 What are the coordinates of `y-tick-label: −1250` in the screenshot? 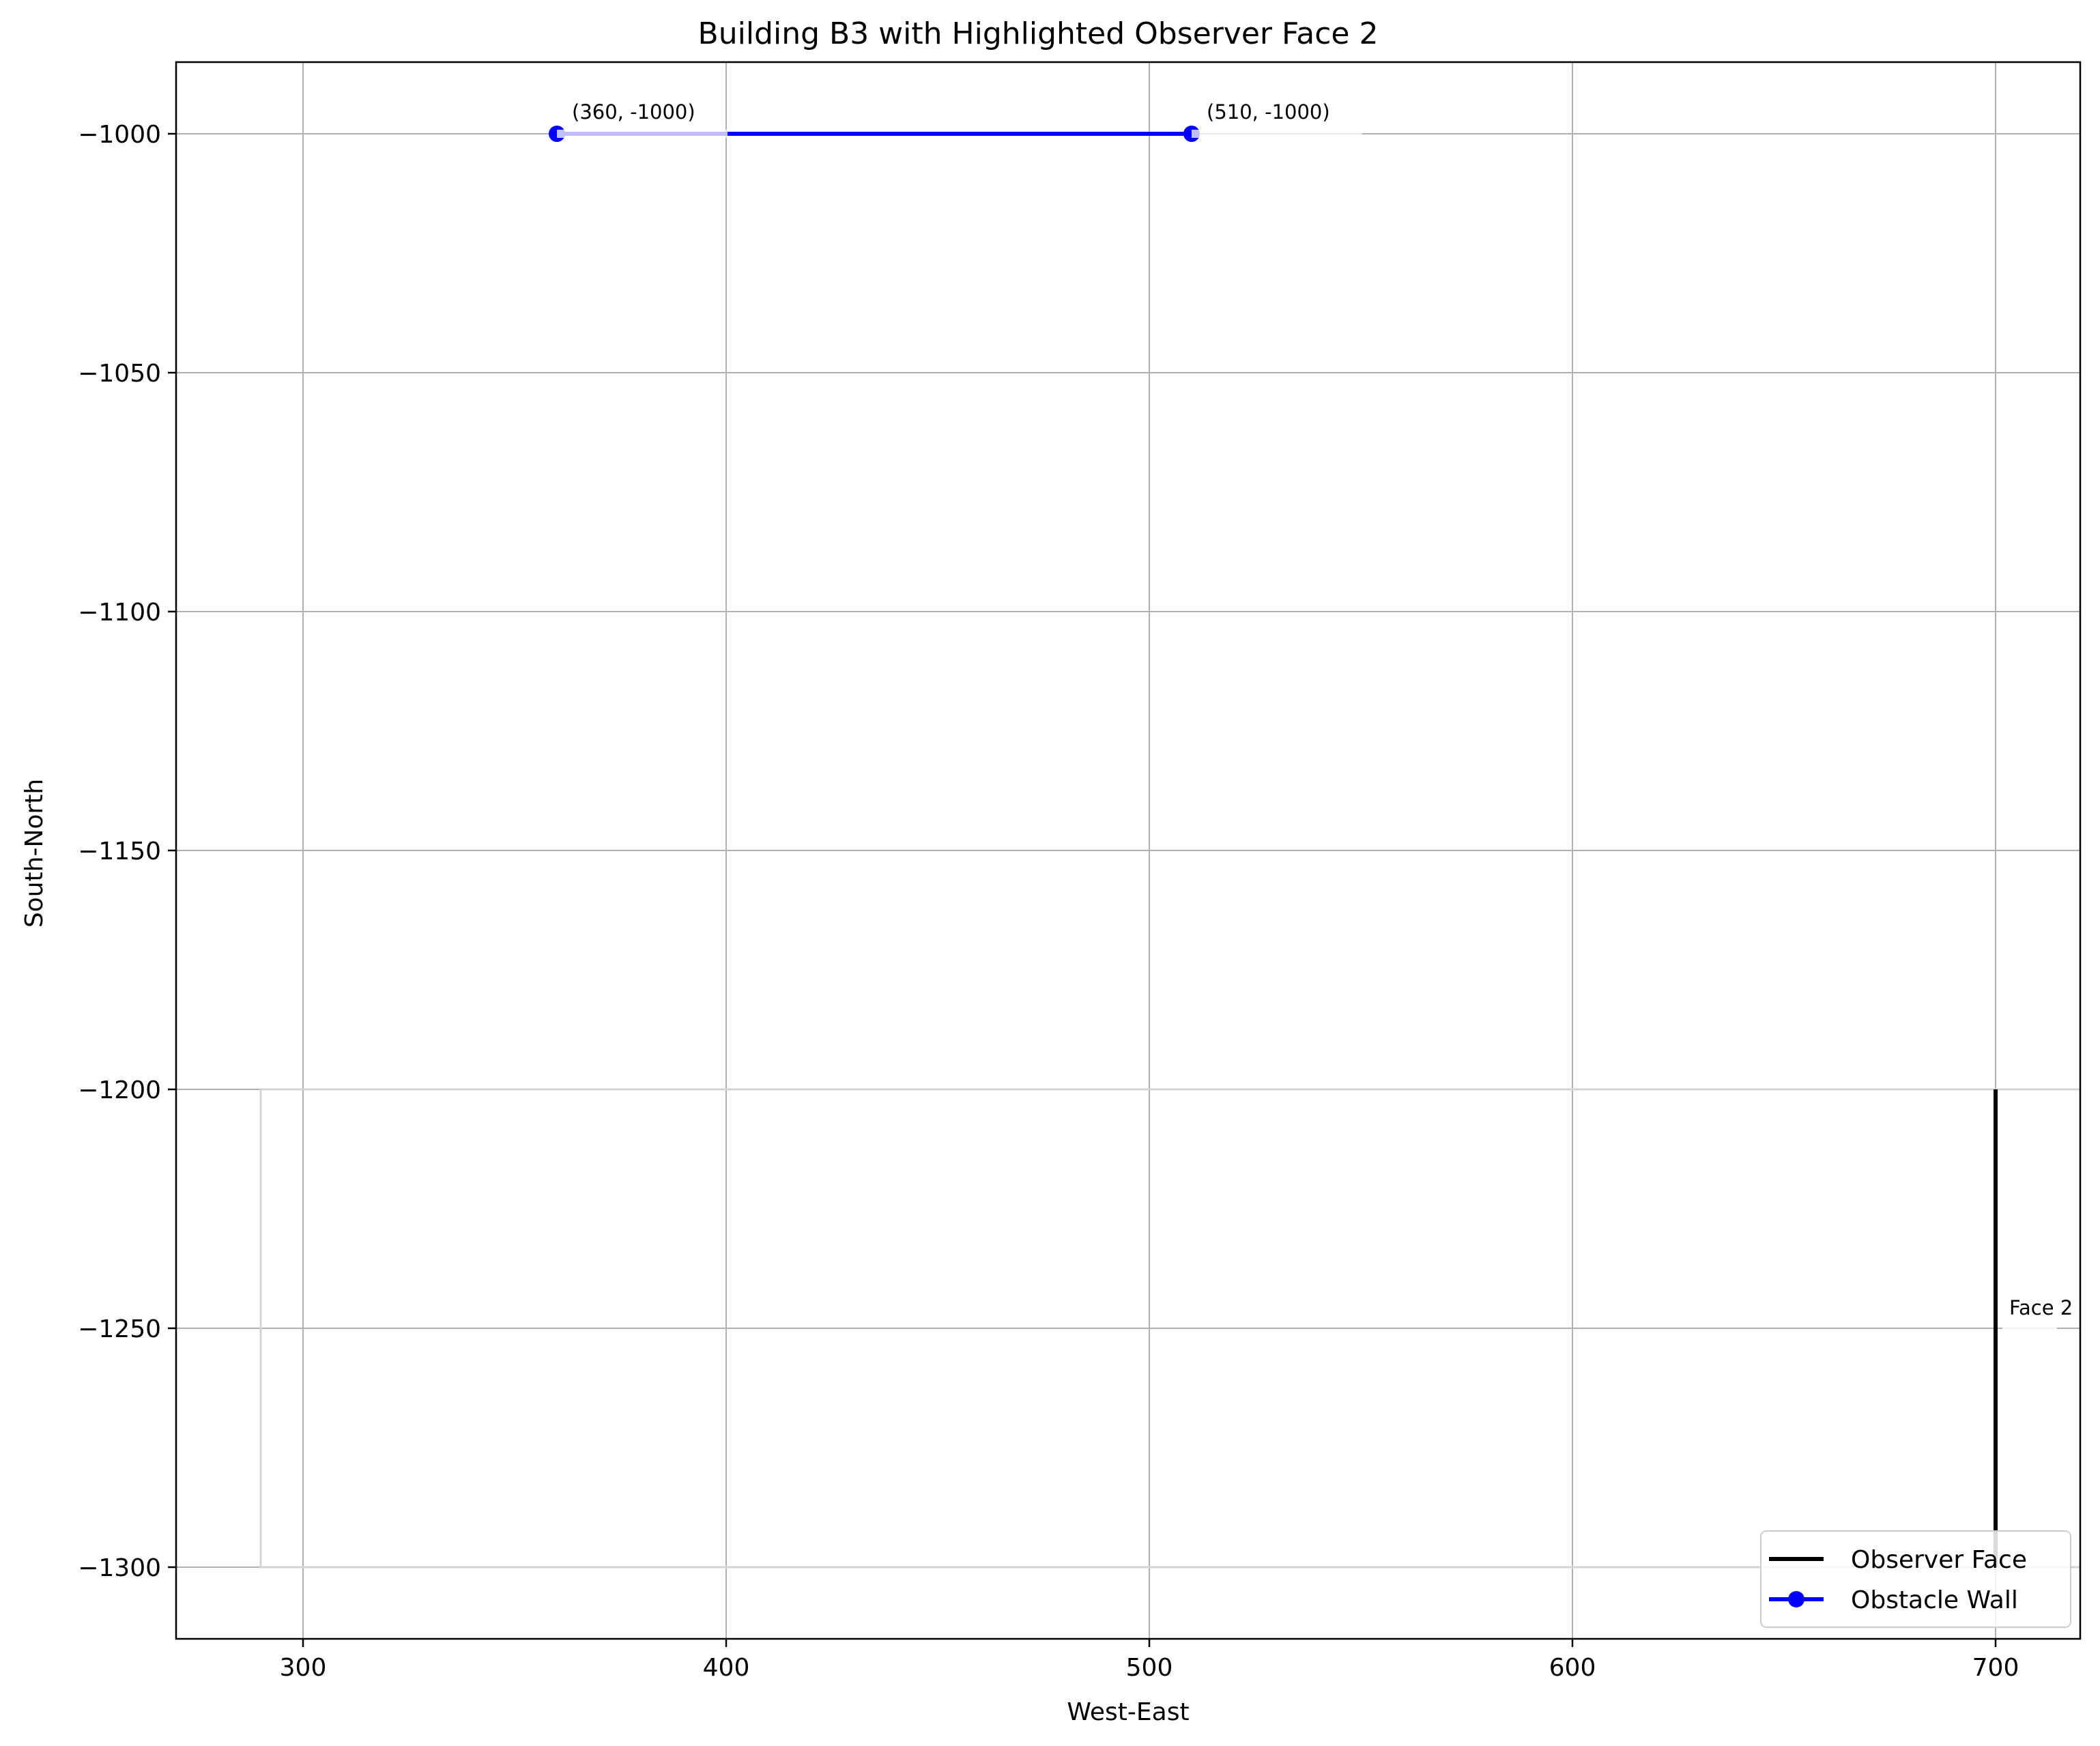 It's located at (119, 1329).